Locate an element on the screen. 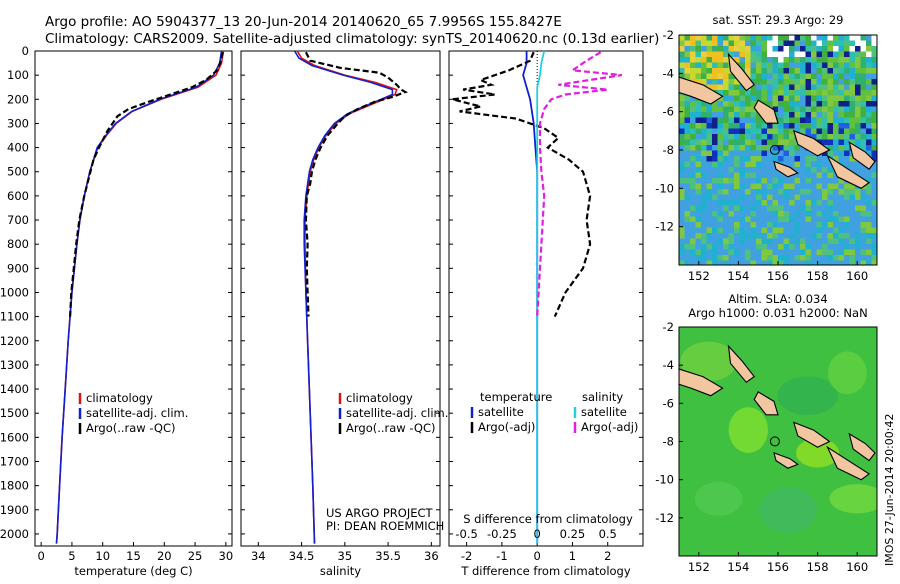 This screenshot has width=900, height=584. x-tick-label: 36 is located at coordinates (431, 556).